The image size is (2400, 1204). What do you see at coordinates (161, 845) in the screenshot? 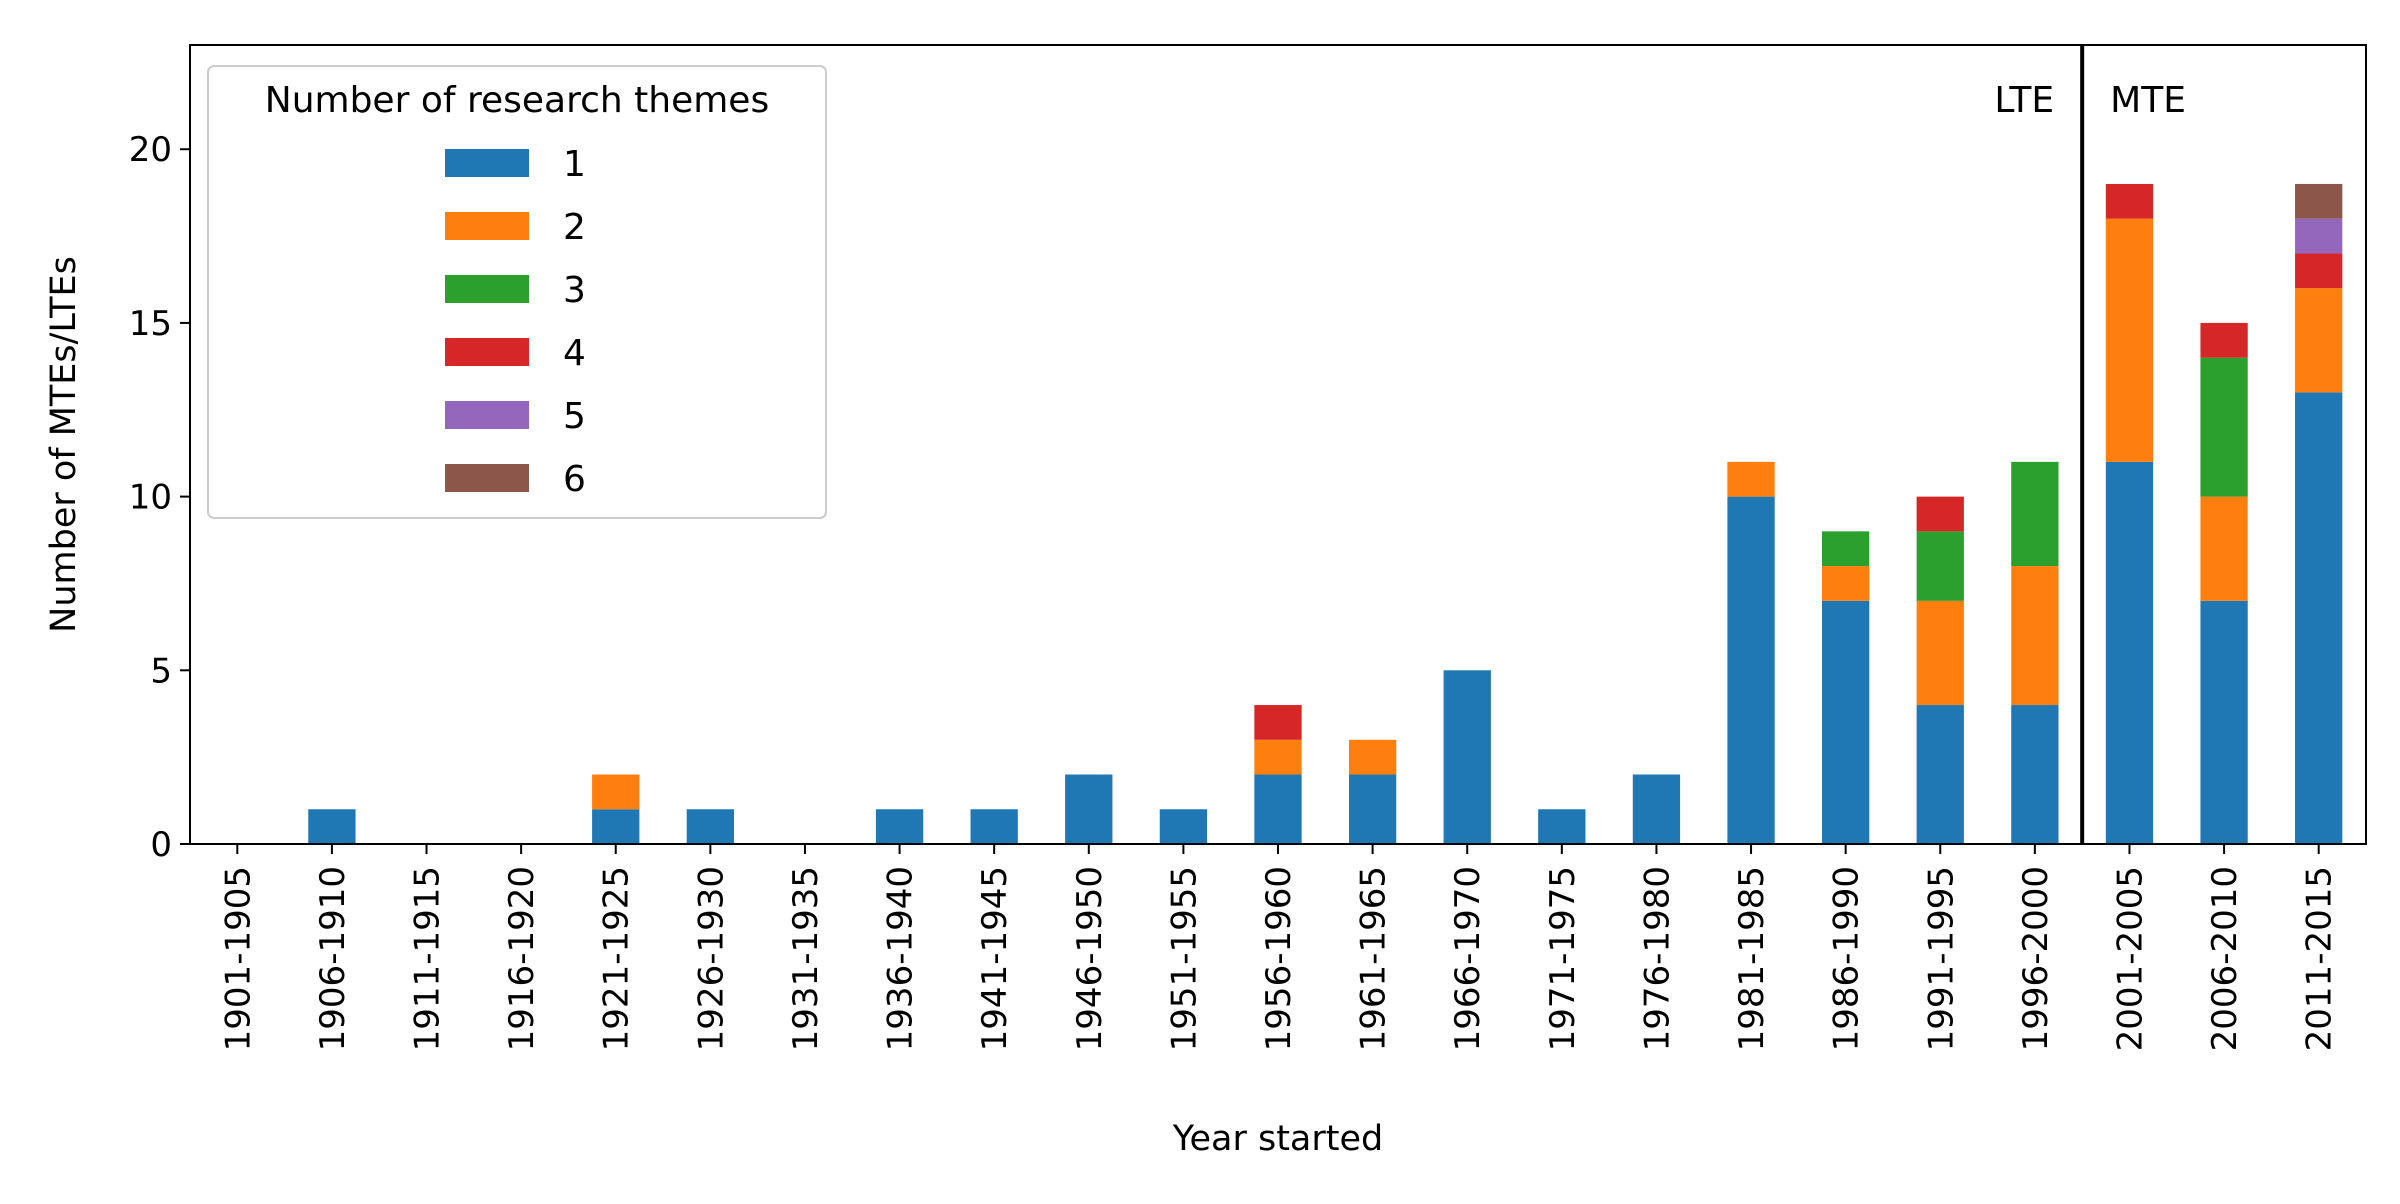
I see `y-tick-label-0: 0` at bounding box center [161, 845].